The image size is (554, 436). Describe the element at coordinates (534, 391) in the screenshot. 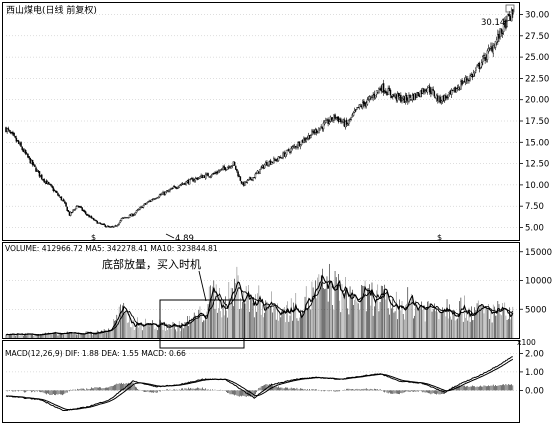

I see `macd-tick-label: 0.00` at that location.